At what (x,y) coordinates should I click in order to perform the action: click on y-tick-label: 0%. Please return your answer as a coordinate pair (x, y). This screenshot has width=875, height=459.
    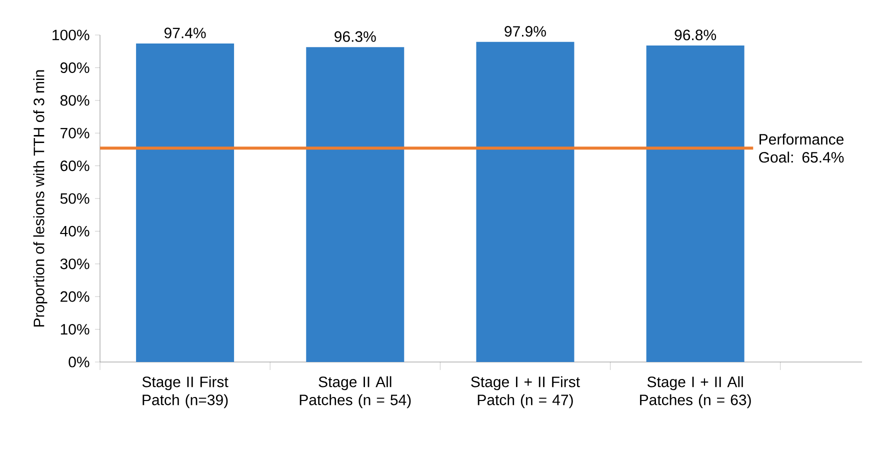
    Looking at the image, I should click on (79, 362).